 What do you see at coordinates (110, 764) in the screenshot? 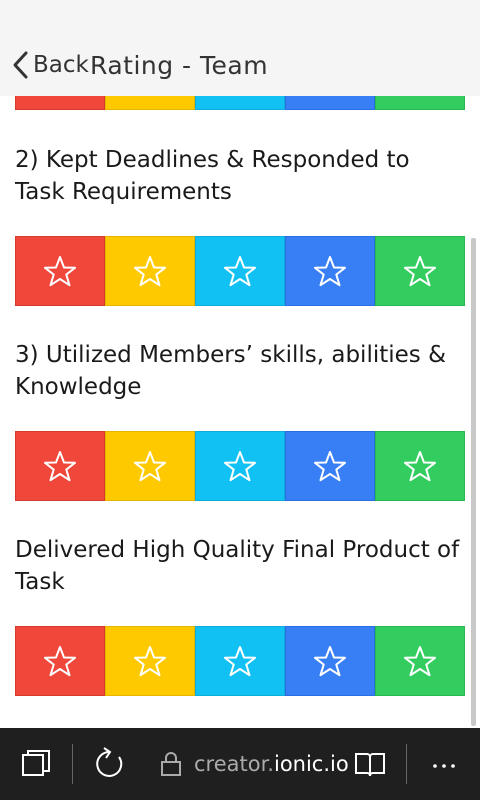
I see `refresh-icon` at bounding box center [110, 764].